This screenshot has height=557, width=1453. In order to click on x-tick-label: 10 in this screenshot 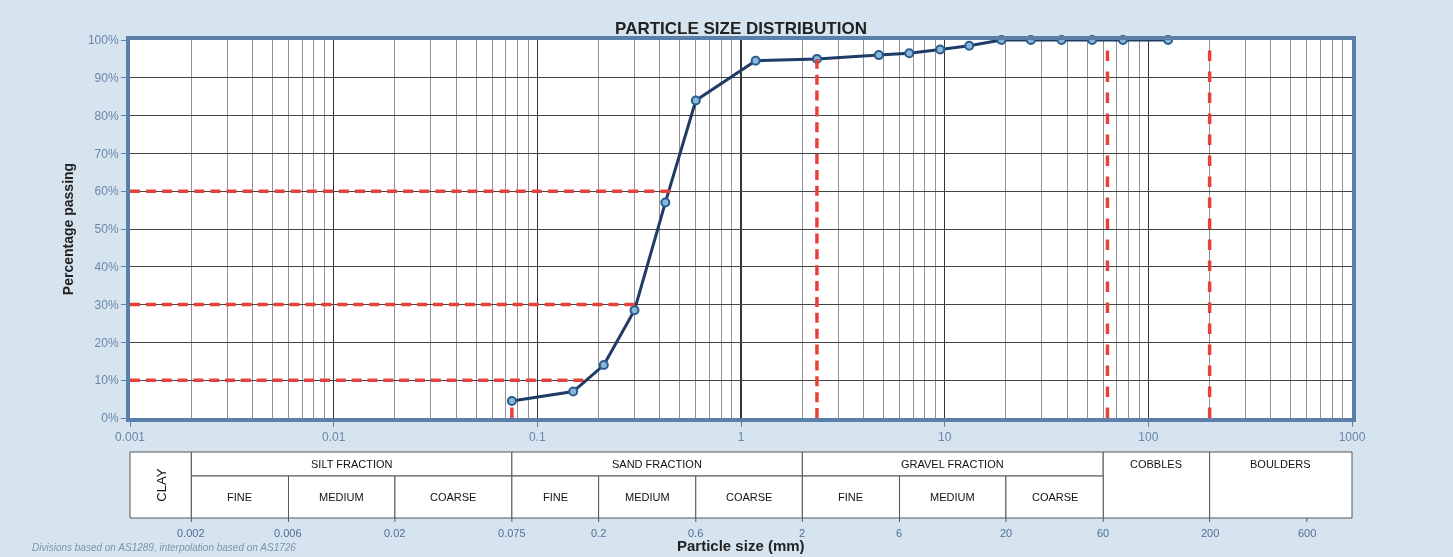, I will do `click(944, 437)`.